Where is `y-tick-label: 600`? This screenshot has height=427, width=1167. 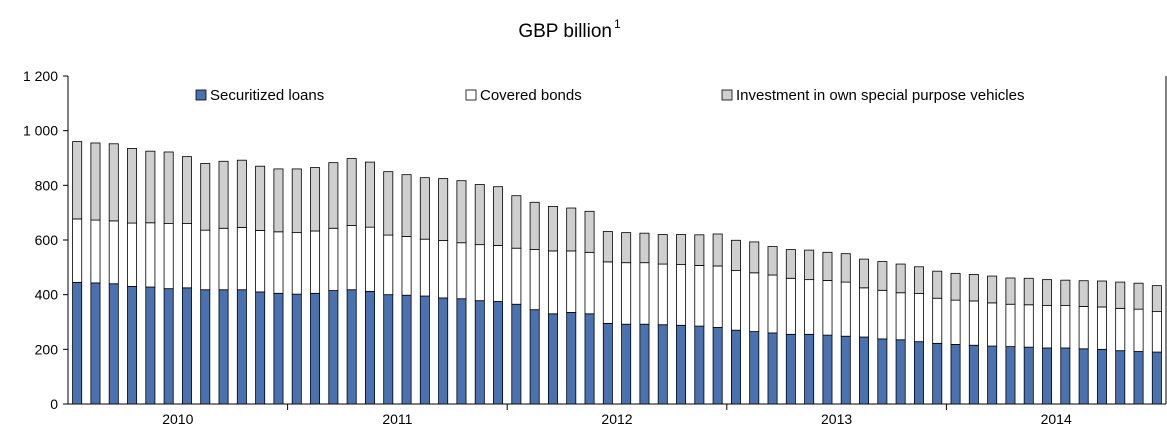 y-tick-label: 600 is located at coordinates (47, 240).